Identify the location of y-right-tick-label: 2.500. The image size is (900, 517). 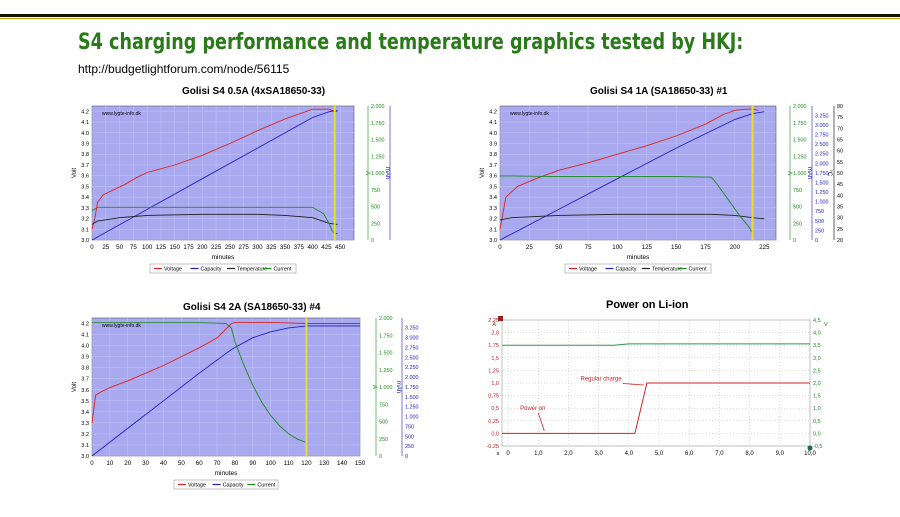
(822, 145).